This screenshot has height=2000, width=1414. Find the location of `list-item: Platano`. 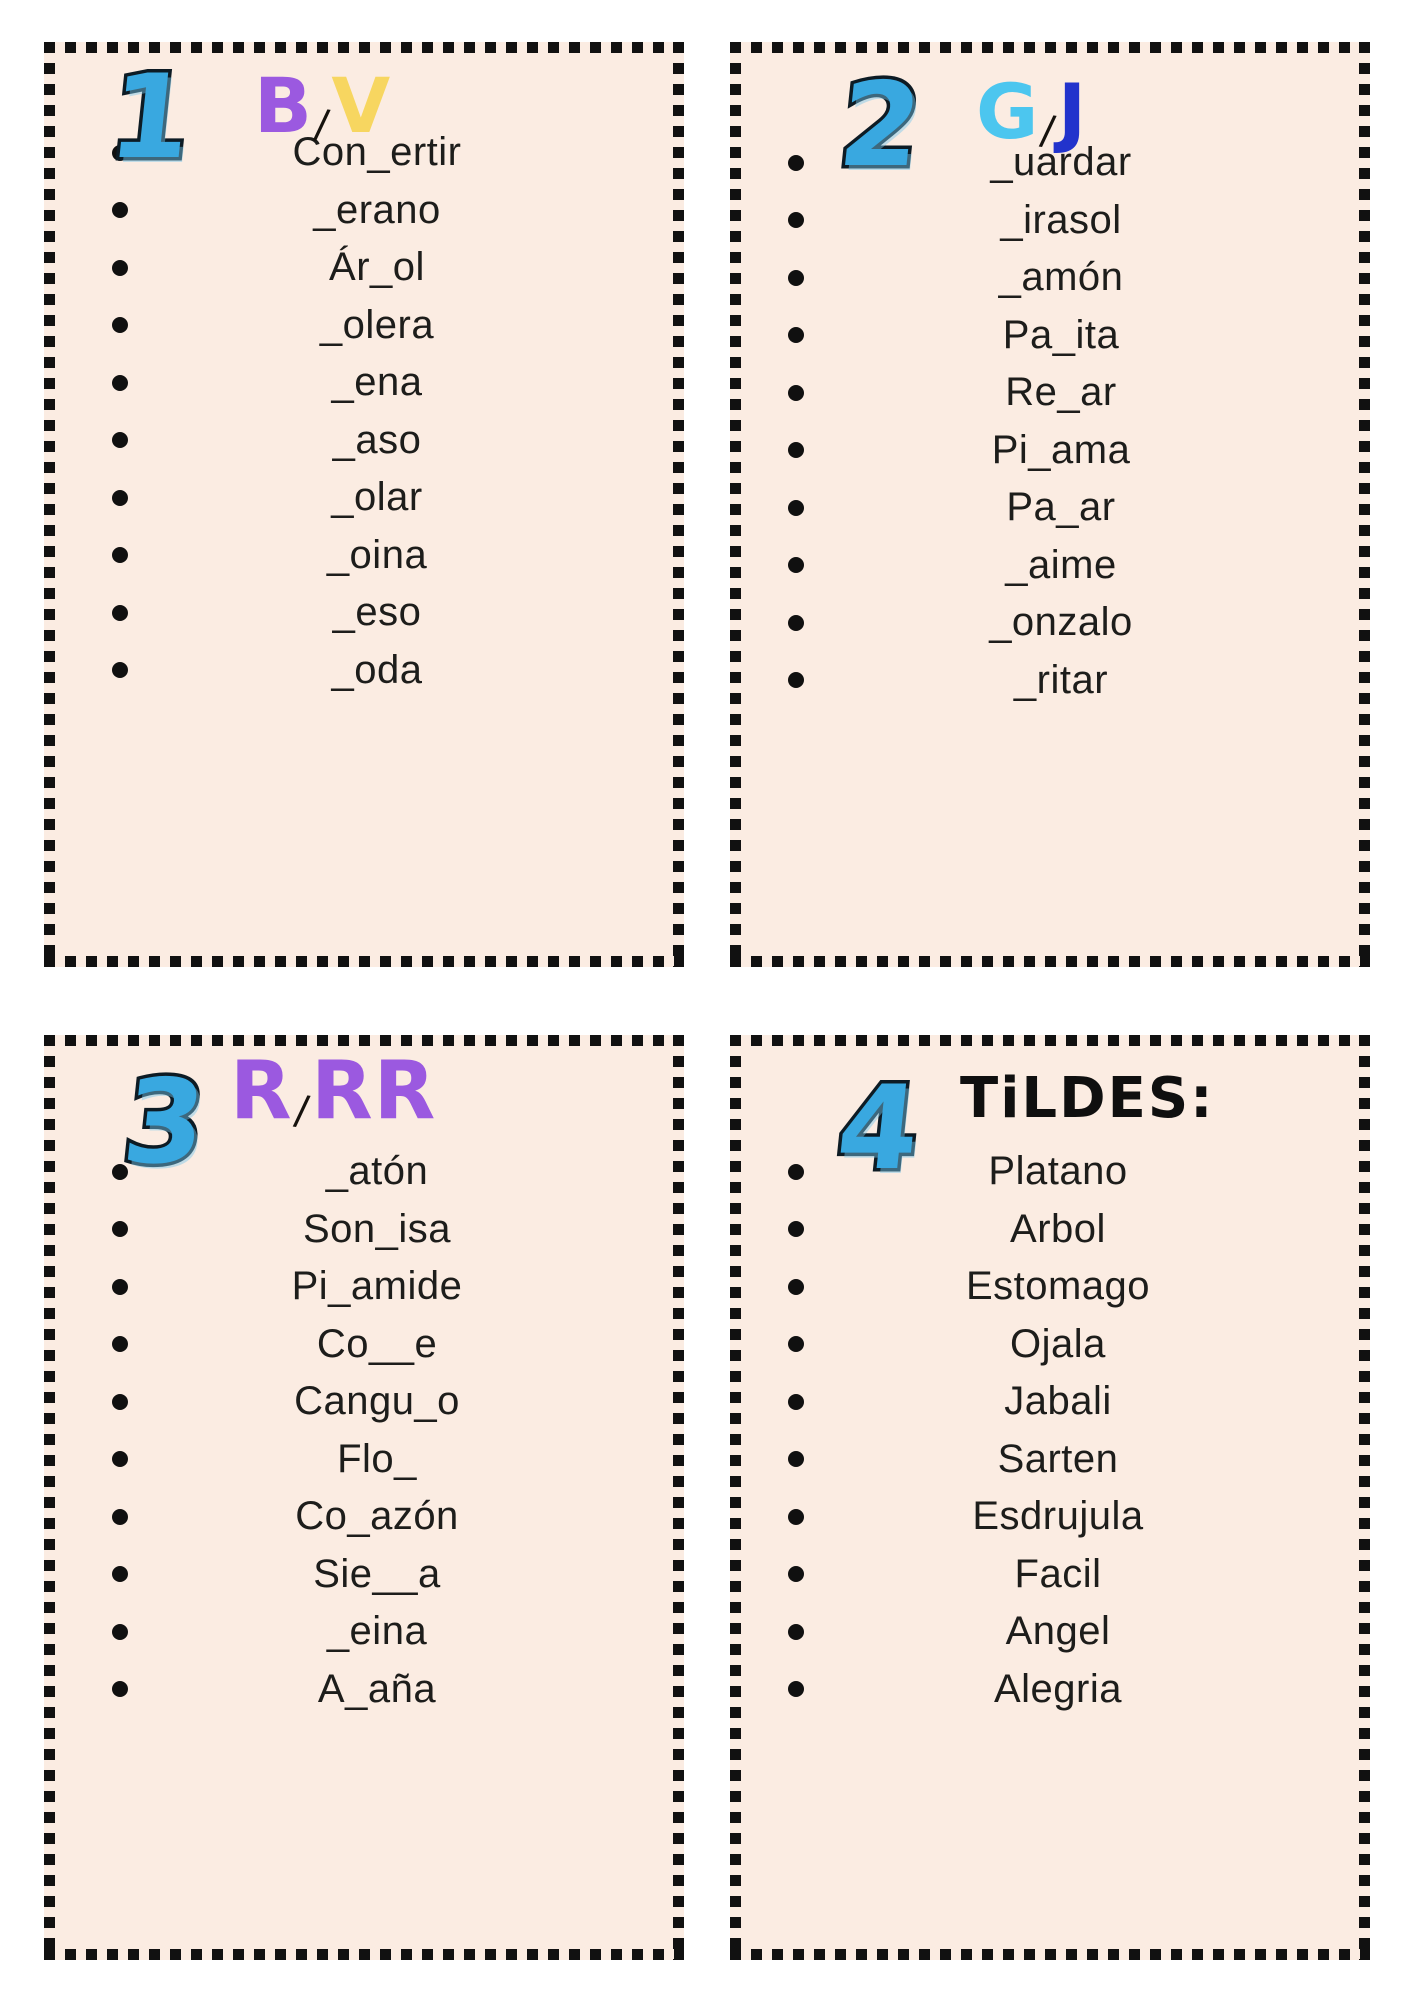

list-item: Platano is located at coordinates (1045, 1172).